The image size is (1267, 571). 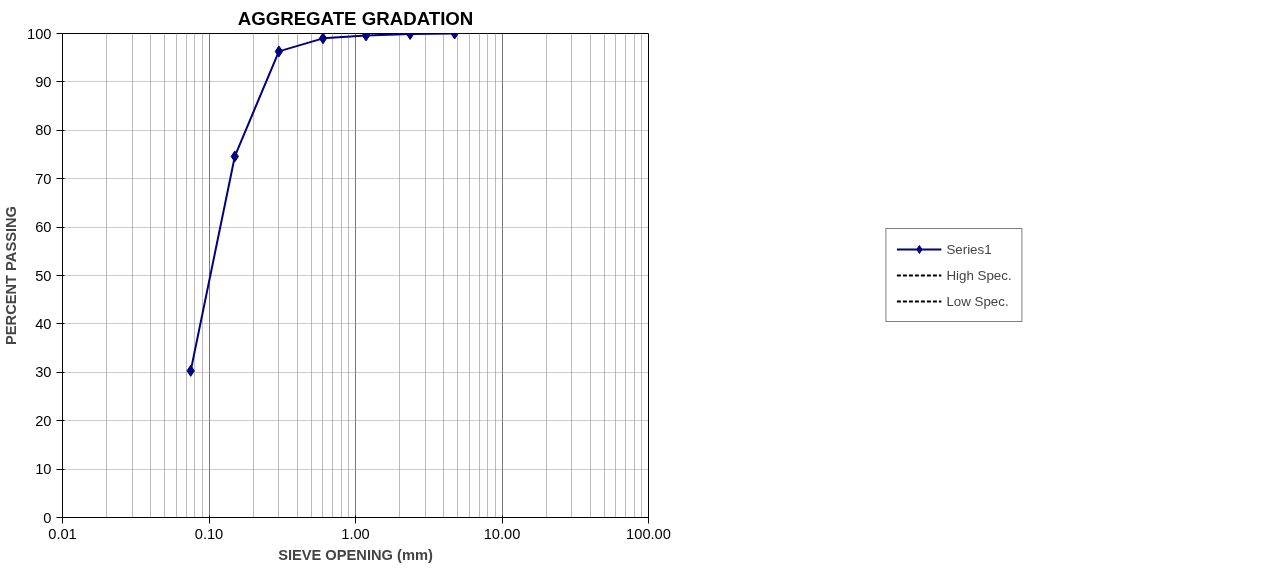 What do you see at coordinates (969, 249) in the screenshot?
I see `legend-label: Series1` at bounding box center [969, 249].